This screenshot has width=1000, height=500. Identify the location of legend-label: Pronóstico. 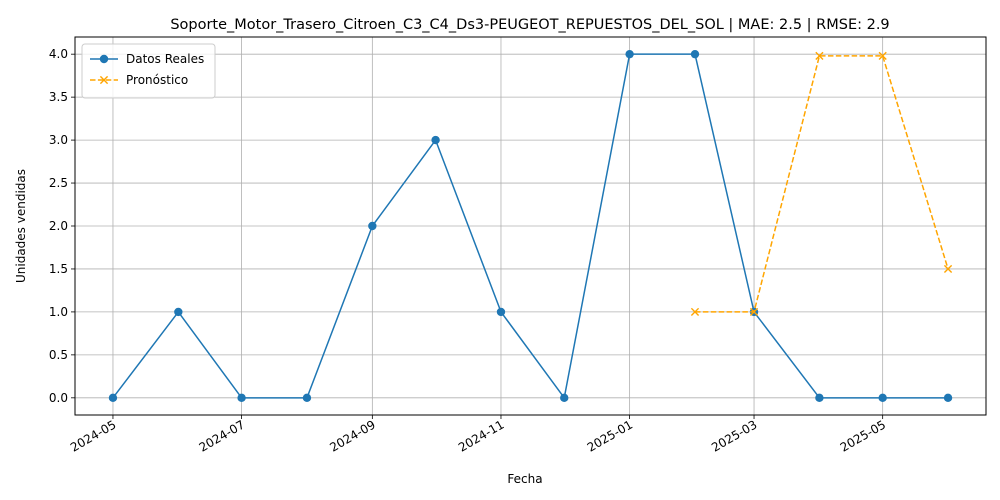
(157, 80).